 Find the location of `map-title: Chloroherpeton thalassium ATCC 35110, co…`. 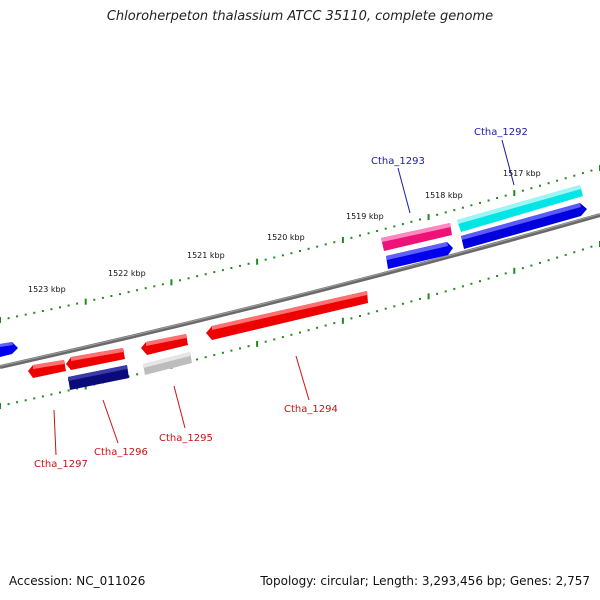

map-title: Chloroherpeton thalassium ATCC 35110, co… is located at coordinates (300, 16).